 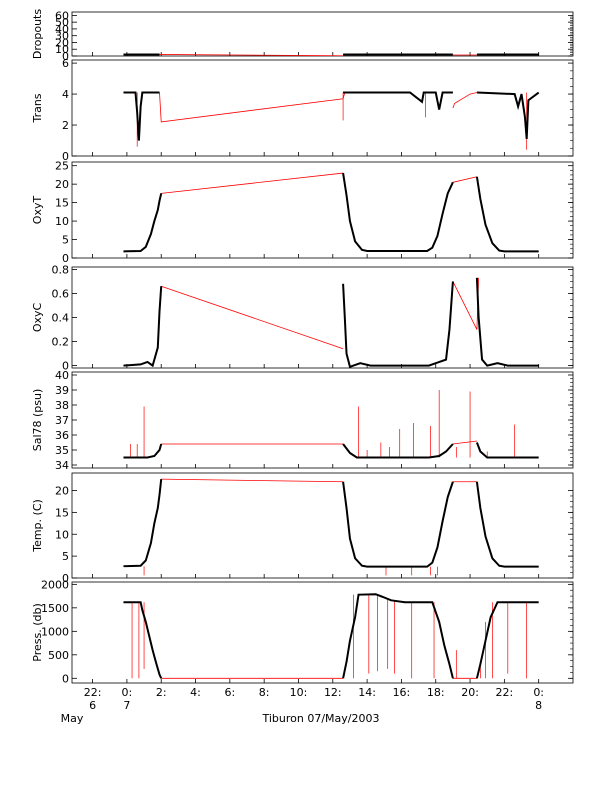 I want to click on y-tick-label: 37, so click(x=62, y=420).